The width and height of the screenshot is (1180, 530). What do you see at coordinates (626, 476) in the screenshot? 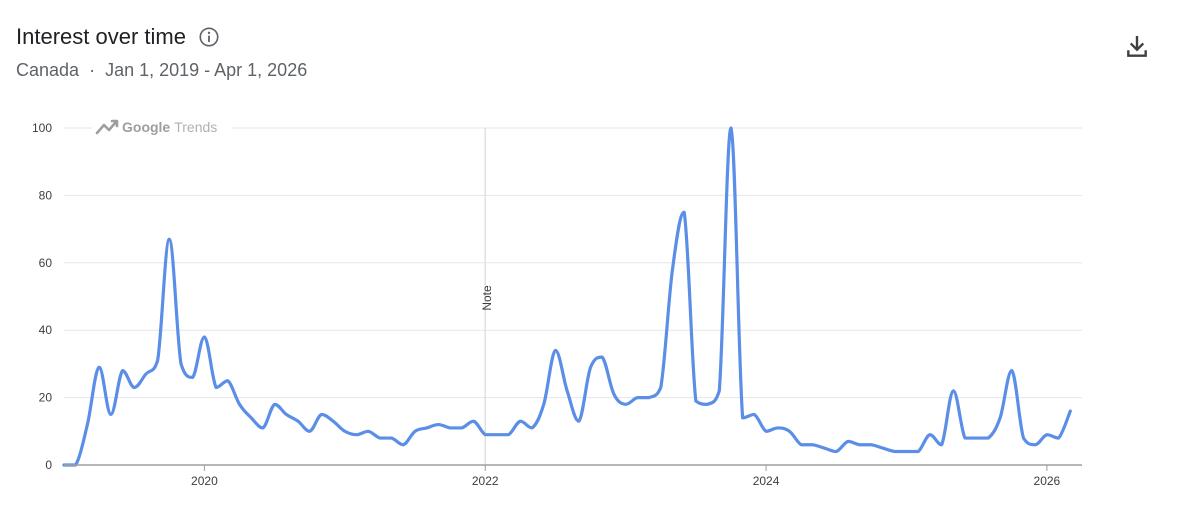
I see `x-axis-ticks: 2020 2022 2024 2026` at bounding box center [626, 476].